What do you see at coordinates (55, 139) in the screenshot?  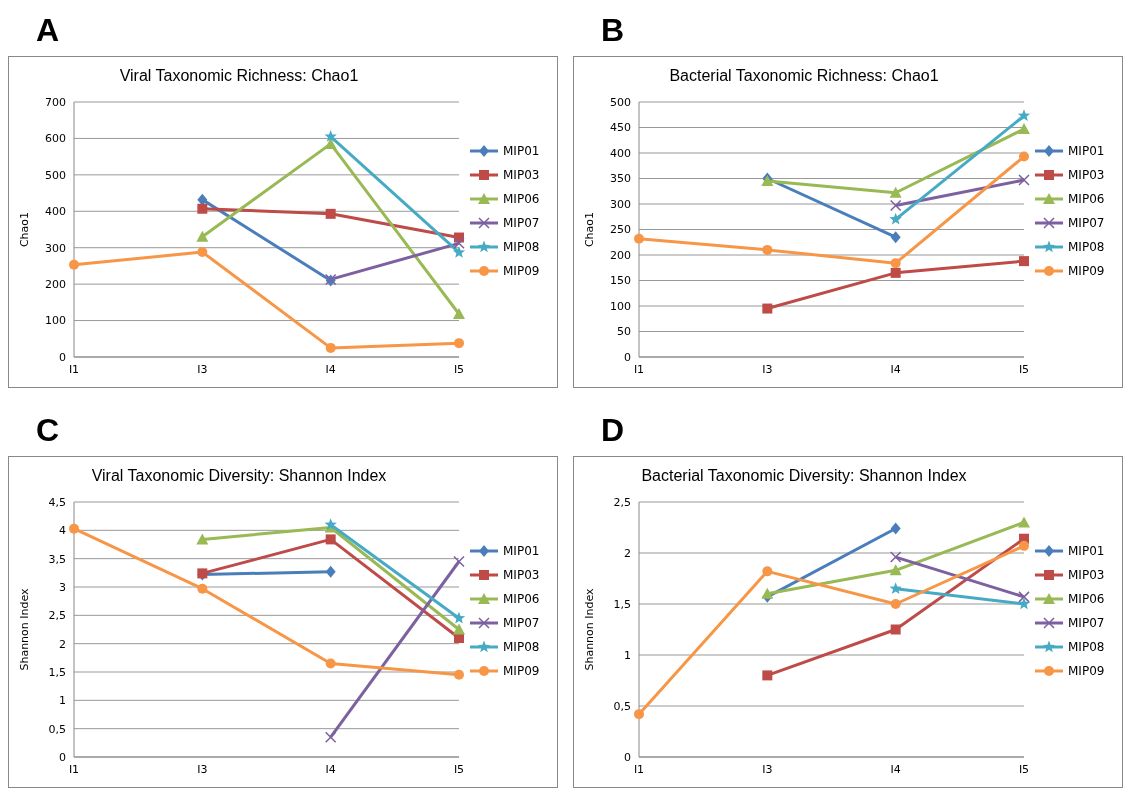 I see `y-tick-label: 600` at bounding box center [55, 139].